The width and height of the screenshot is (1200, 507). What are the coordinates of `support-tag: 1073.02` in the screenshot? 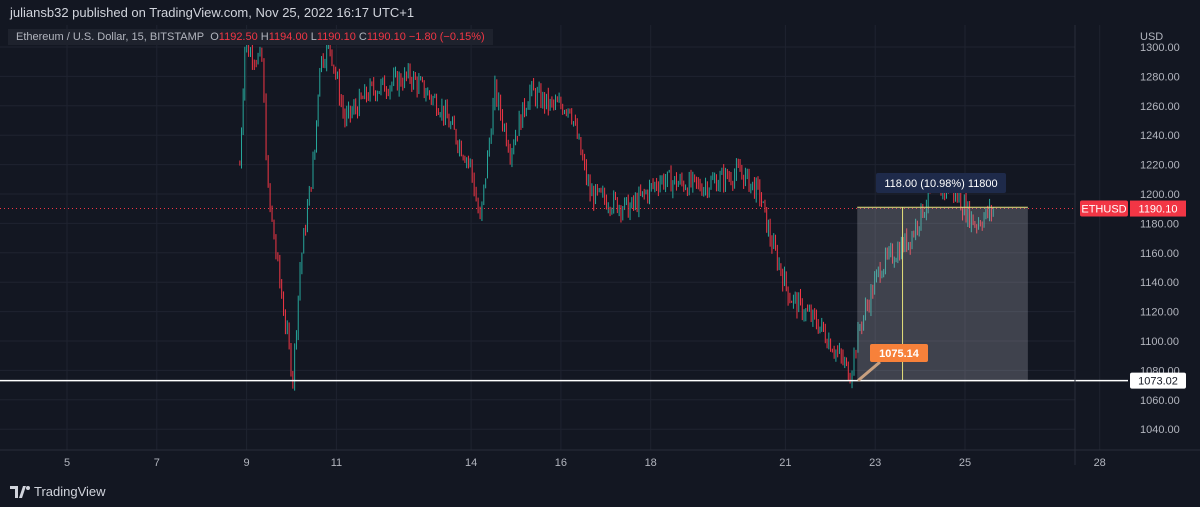 It's located at (1158, 382).